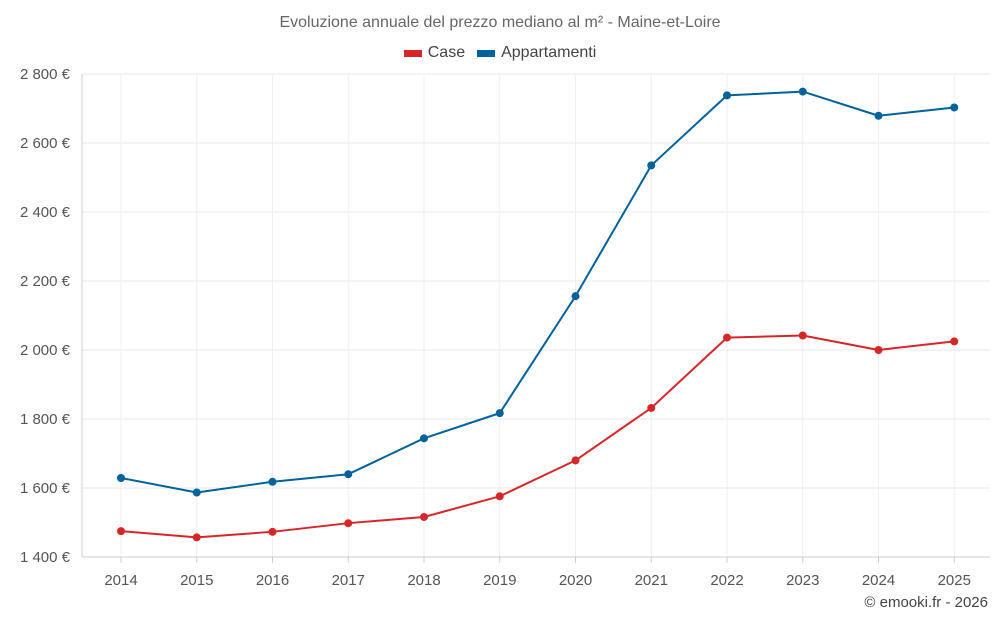 The width and height of the screenshot is (1000, 625). Describe the element at coordinates (45, 557) in the screenshot. I see `y-tick-label: 1 400 €` at that location.